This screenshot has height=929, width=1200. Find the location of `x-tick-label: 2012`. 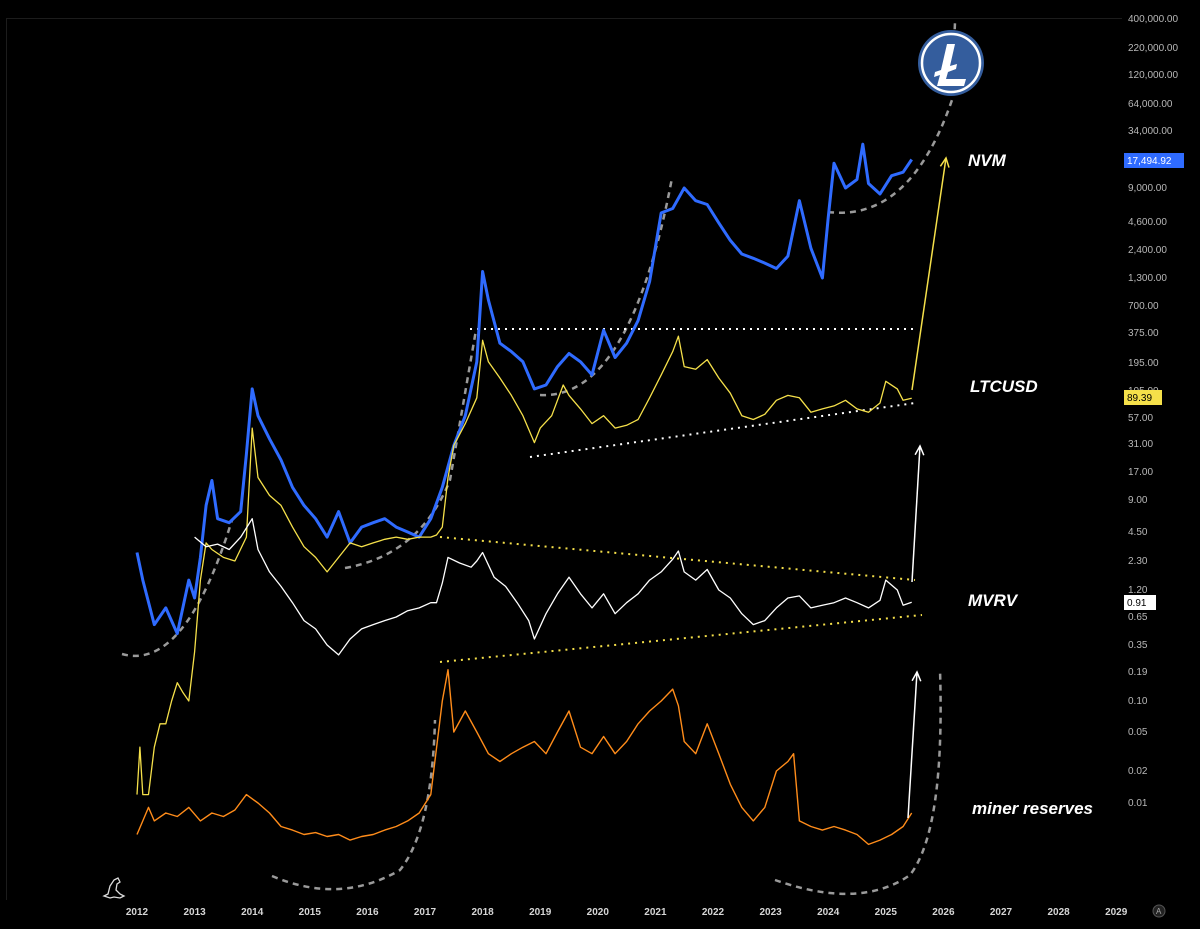

x-tick-label: 2012 is located at coordinates (137, 912).